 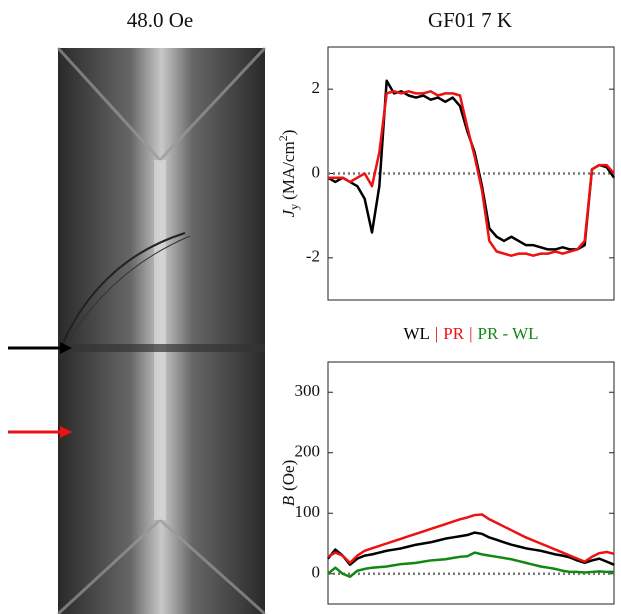 What do you see at coordinates (416, 333) in the screenshot?
I see `legend-entry: WL` at bounding box center [416, 333].